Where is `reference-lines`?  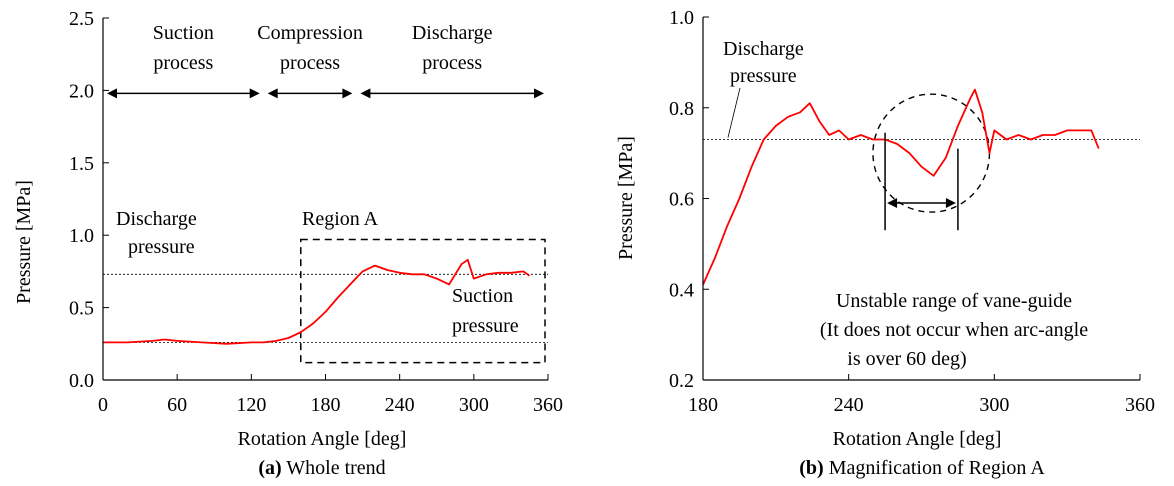
reference-lines is located at coordinates (921, 113).